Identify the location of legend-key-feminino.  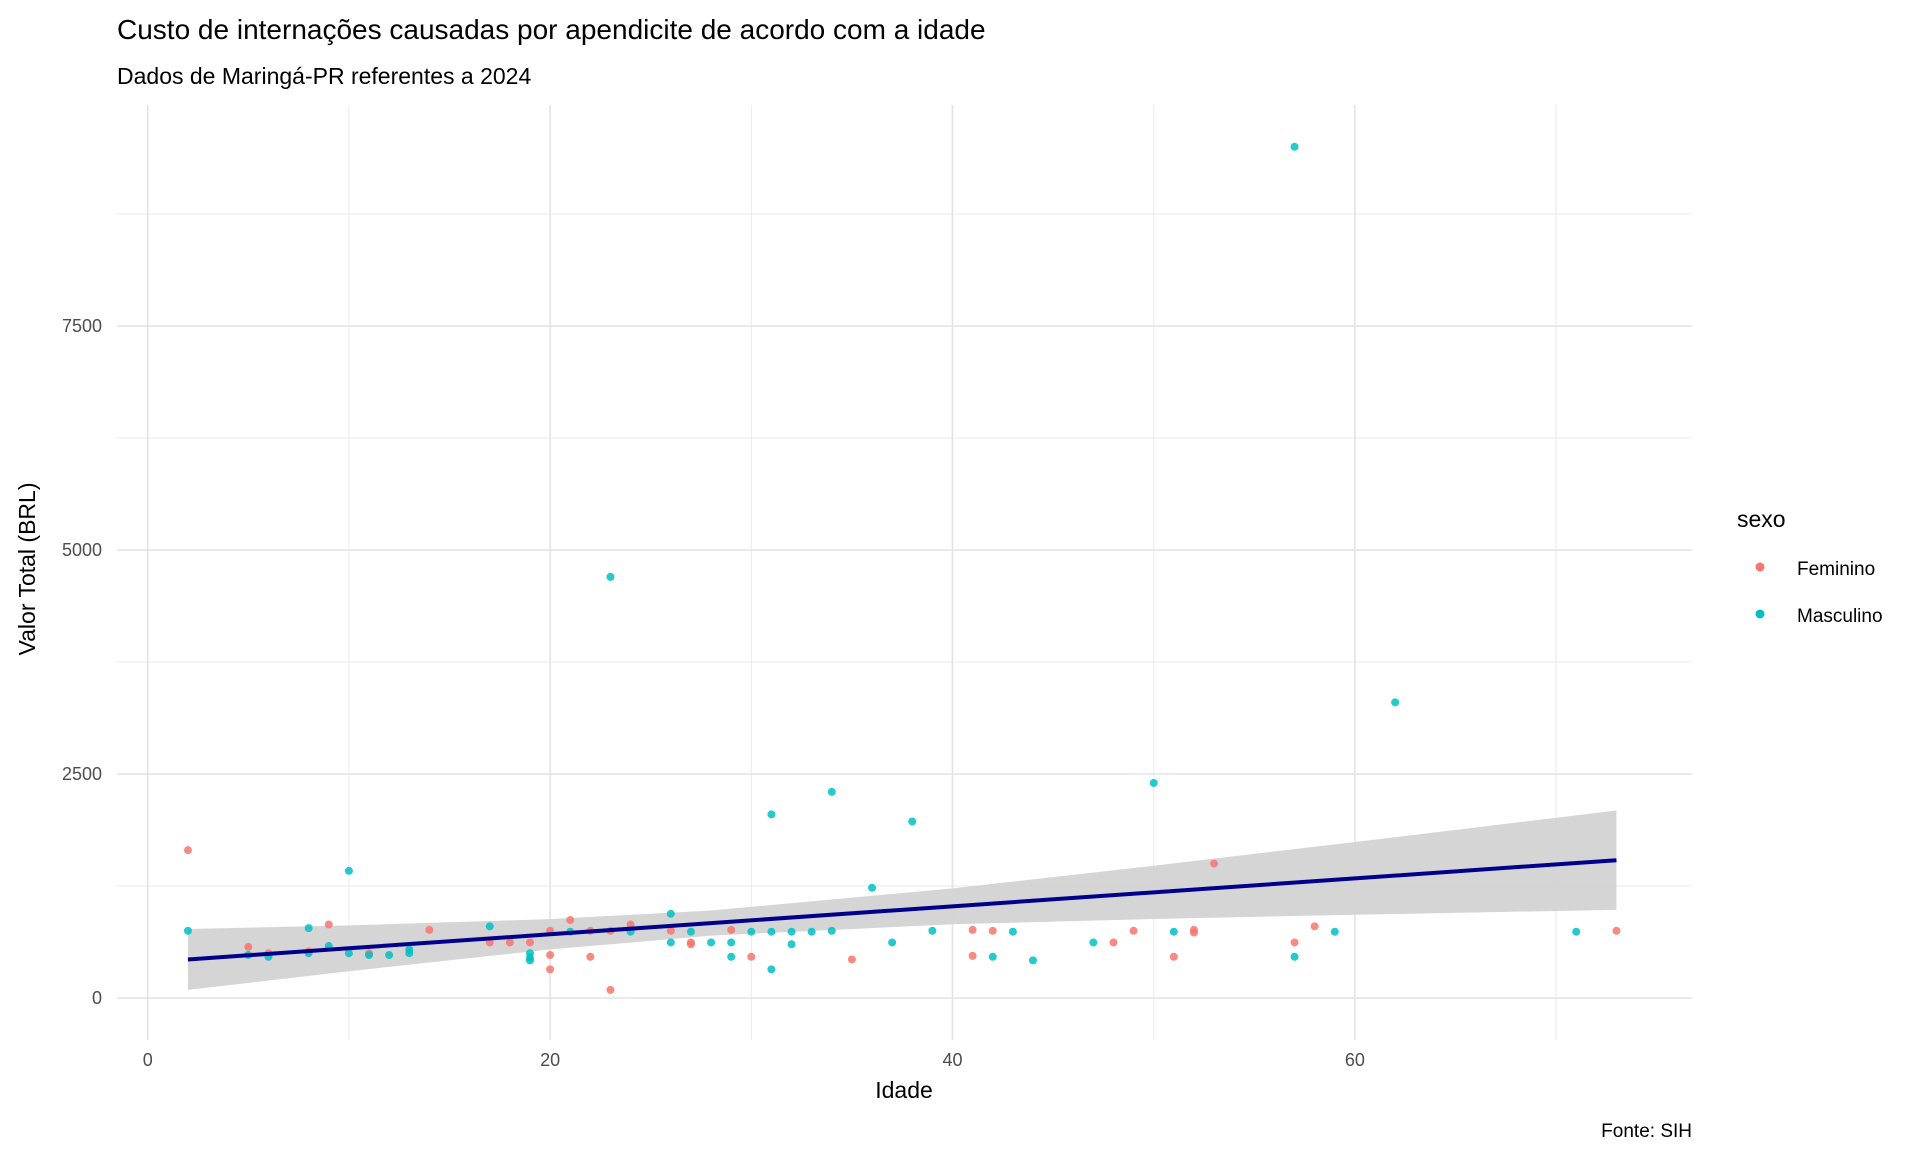
(1760, 567).